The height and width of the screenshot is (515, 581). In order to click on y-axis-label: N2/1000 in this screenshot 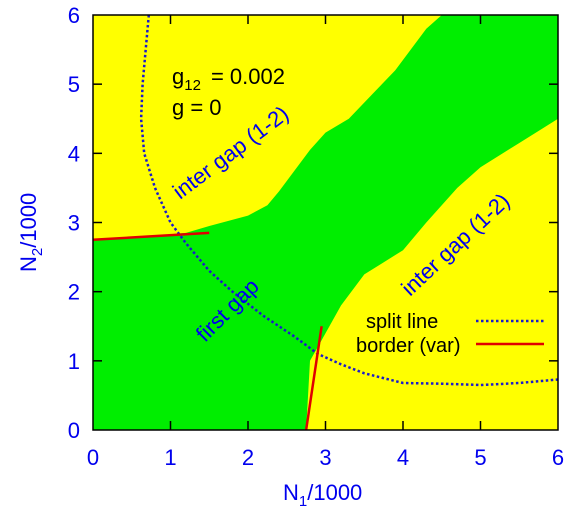, I will do `click(31, 232)`.